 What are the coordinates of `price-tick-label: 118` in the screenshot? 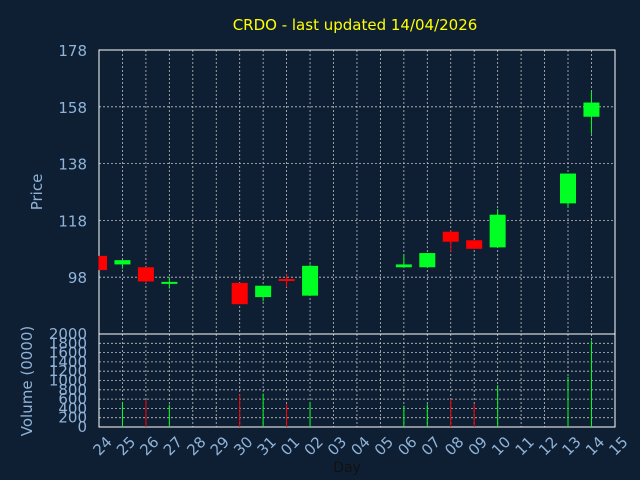 It's located at (72, 221).